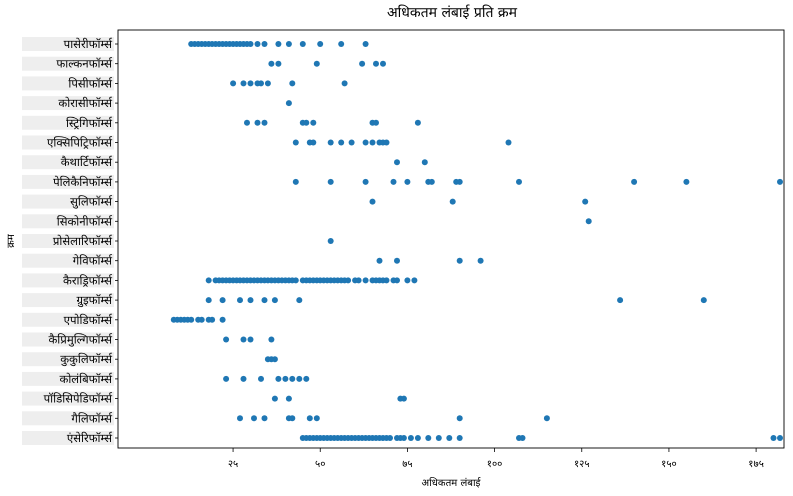 The image size is (793, 496). I want to click on x-axis-ticks: २५ ५० ७५ १०० १२५ १५० १७५, so click(496, 459).